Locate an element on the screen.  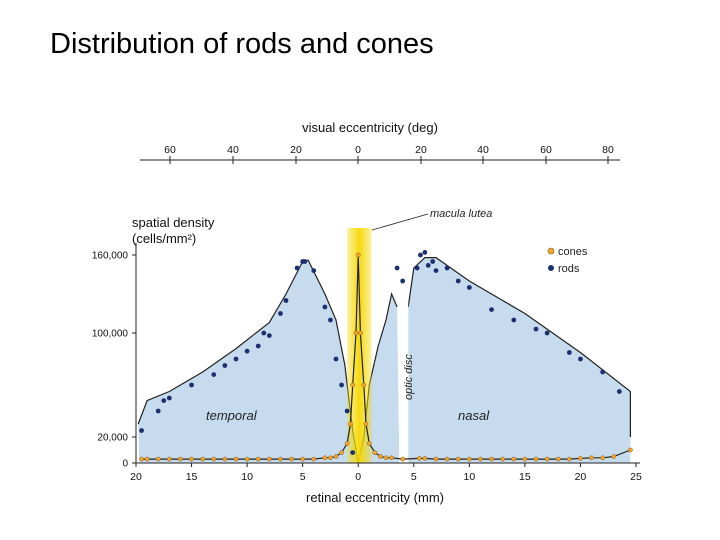
legend-rods-marker is located at coordinates (551, 268).